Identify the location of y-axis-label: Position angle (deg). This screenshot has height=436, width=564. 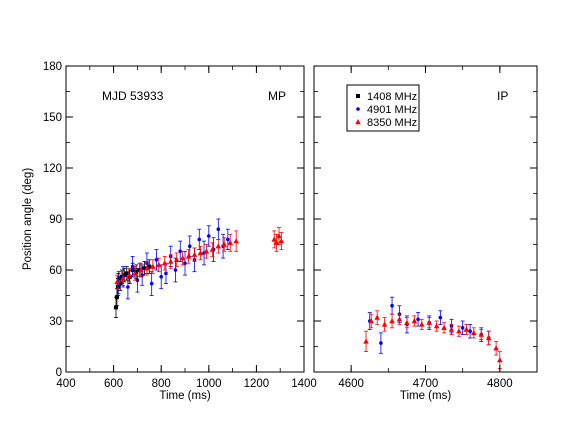
(28, 219).